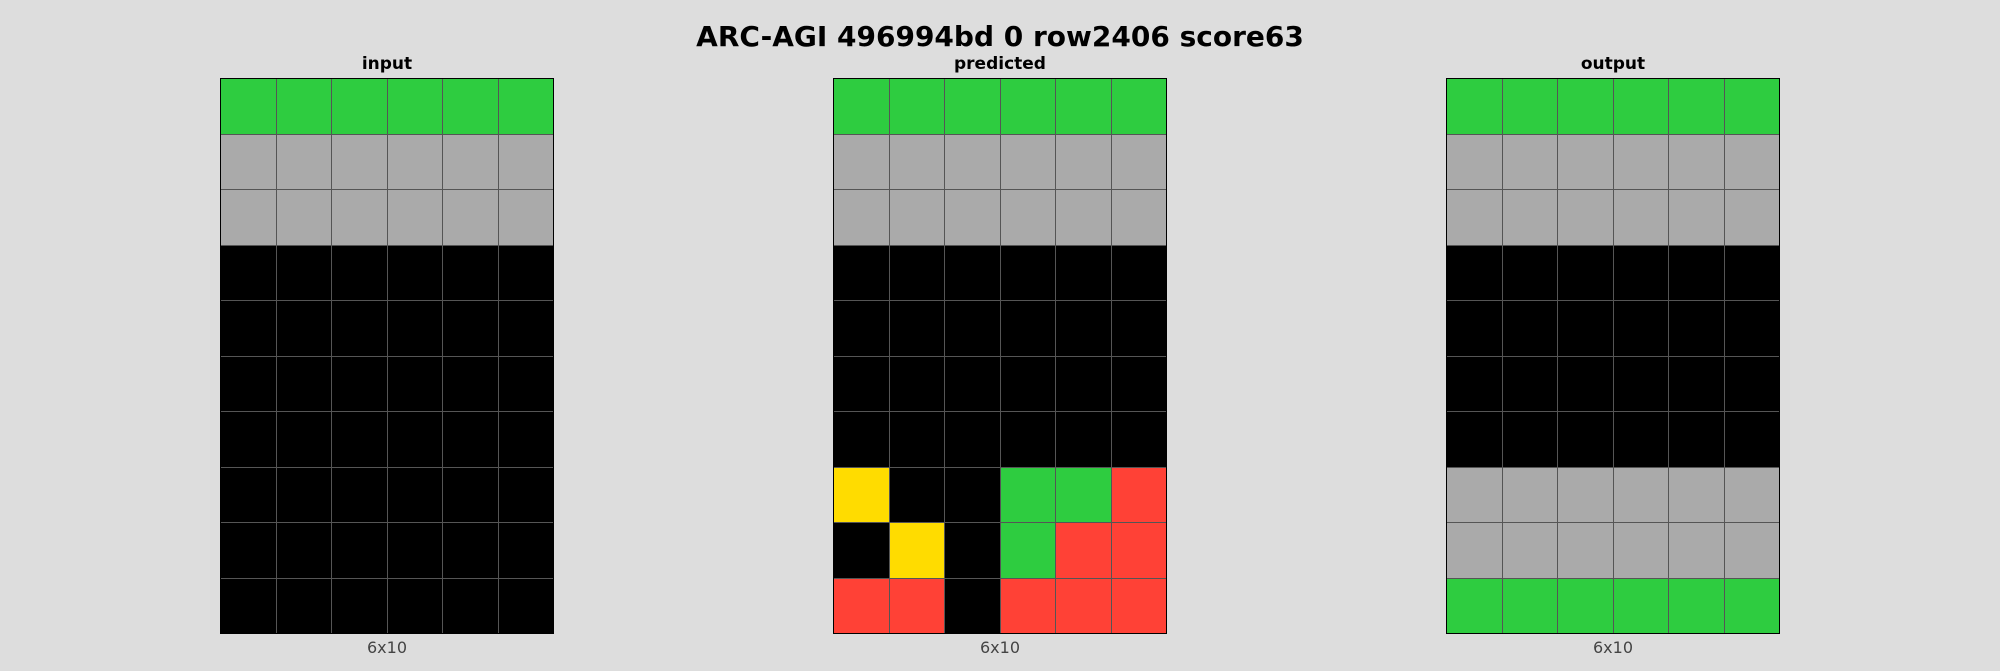 The height and width of the screenshot is (671, 2000). What do you see at coordinates (386, 647) in the screenshot?
I see `input-dims: 6x10` at bounding box center [386, 647].